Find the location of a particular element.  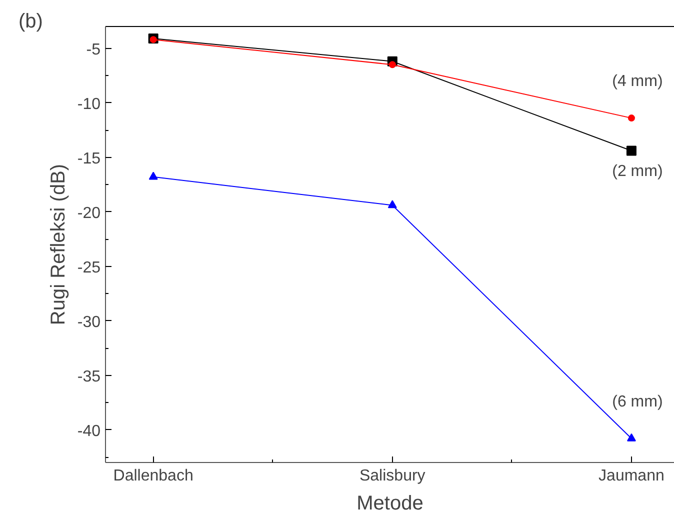

series-label: (2 mm) is located at coordinates (637, 171).